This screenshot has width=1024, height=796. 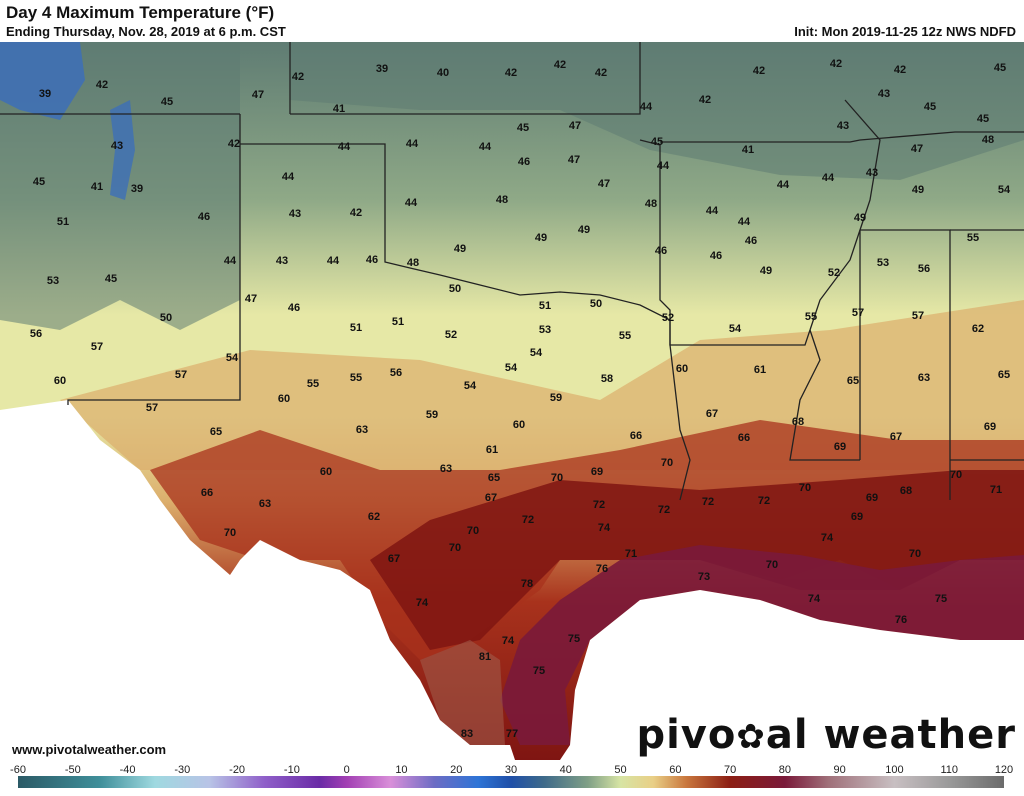 I want to click on temperature-label: 63, so click(x=924, y=378).